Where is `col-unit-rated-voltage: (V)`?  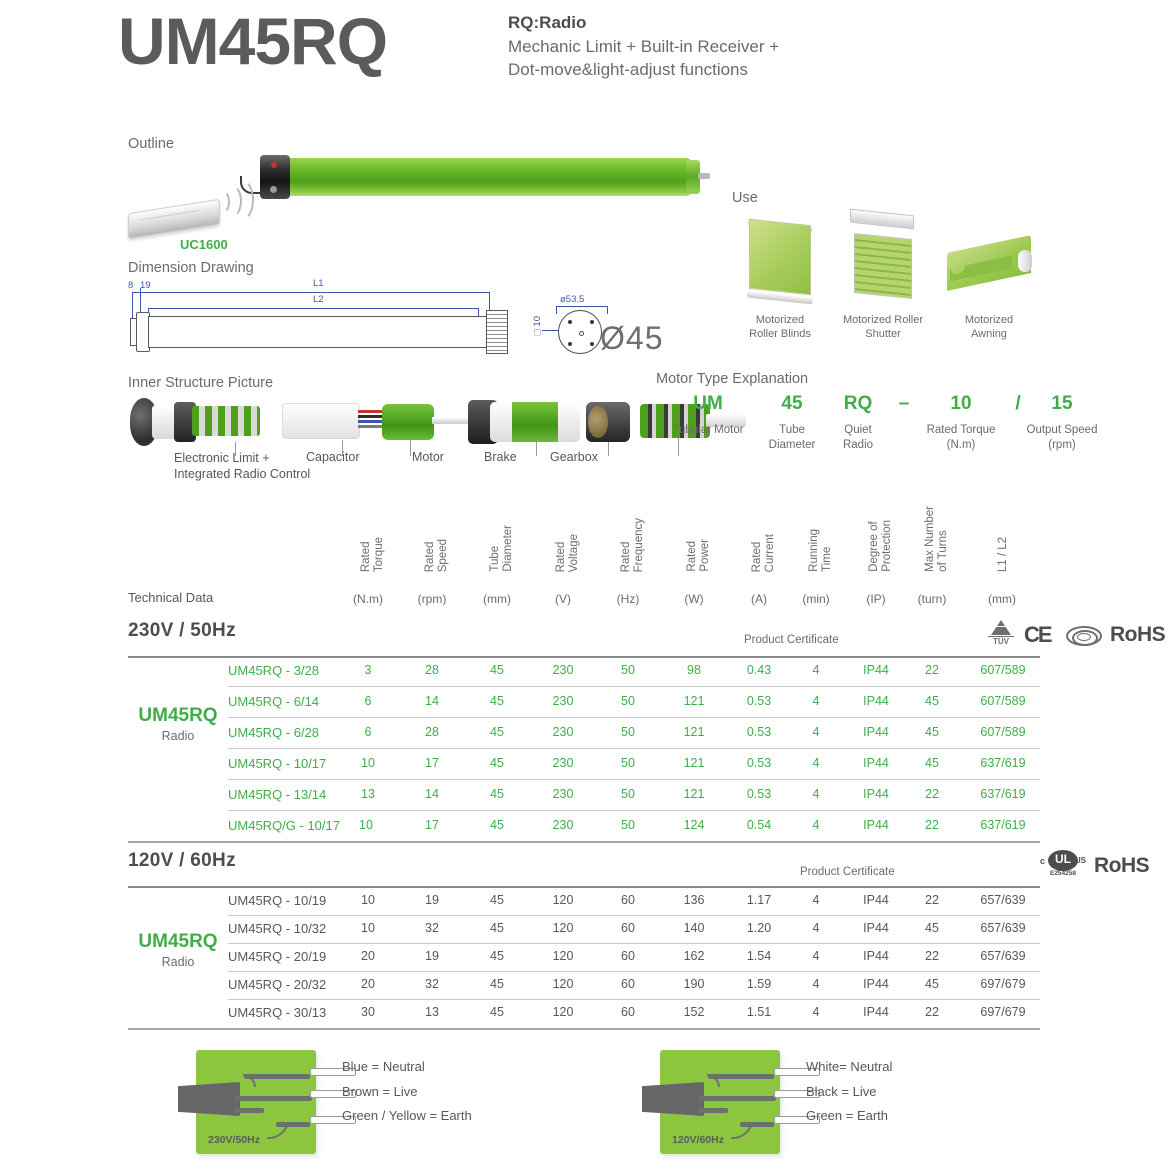
col-unit-rated-voltage: (V) is located at coordinates (563, 599).